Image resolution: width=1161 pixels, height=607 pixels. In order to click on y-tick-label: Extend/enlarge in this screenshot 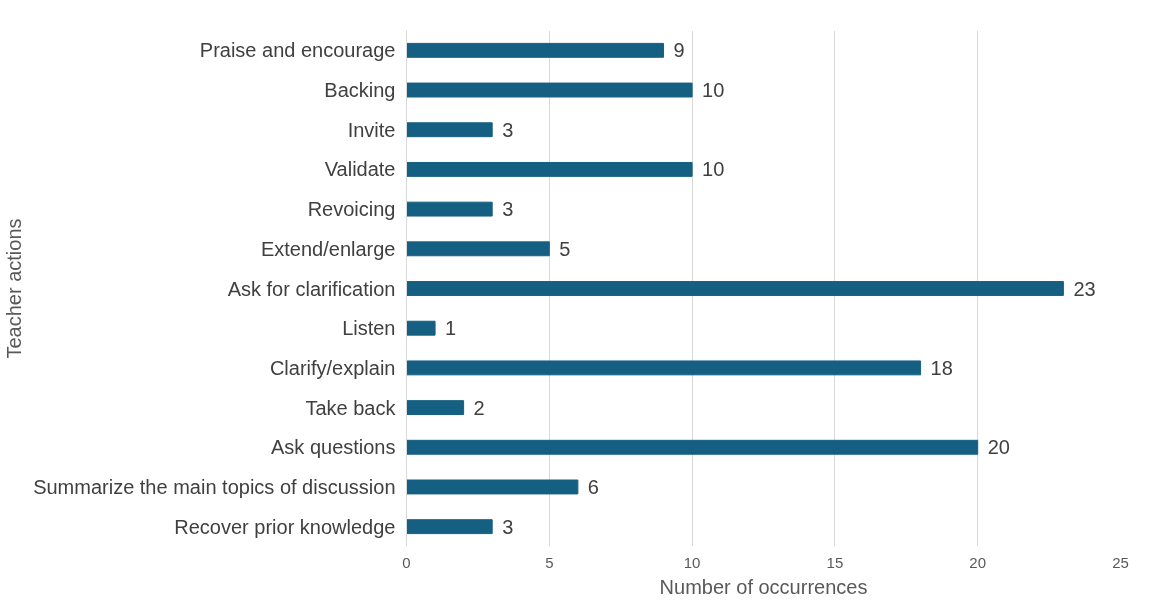, I will do `click(328, 248)`.